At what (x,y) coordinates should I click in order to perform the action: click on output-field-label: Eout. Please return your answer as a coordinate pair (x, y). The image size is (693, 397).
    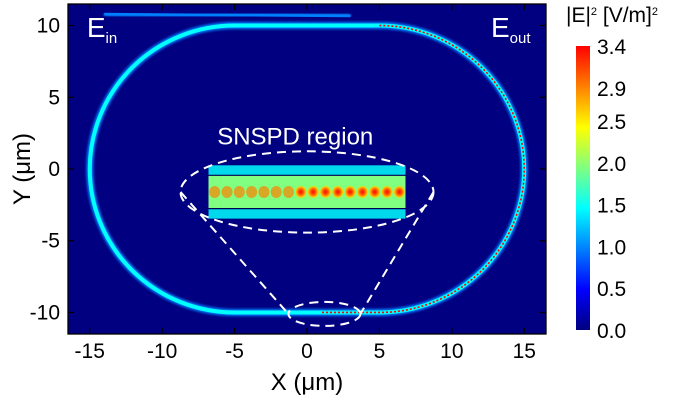
    Looking at the image, I should click on (511, 29).